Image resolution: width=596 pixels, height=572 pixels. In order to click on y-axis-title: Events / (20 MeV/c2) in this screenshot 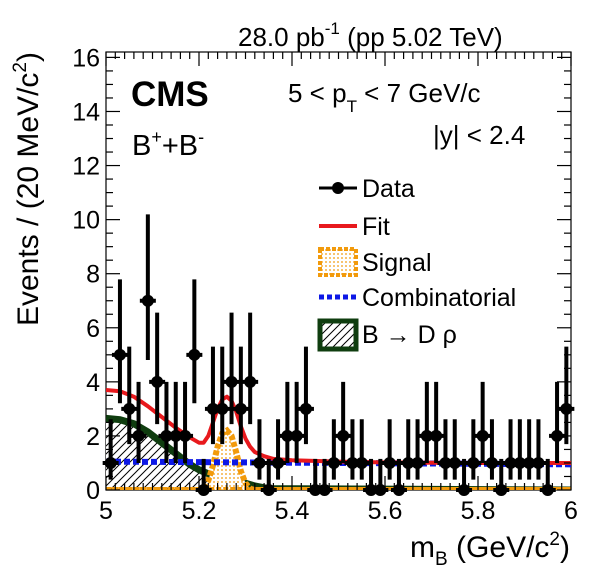, I will do `click(27, 189)`.